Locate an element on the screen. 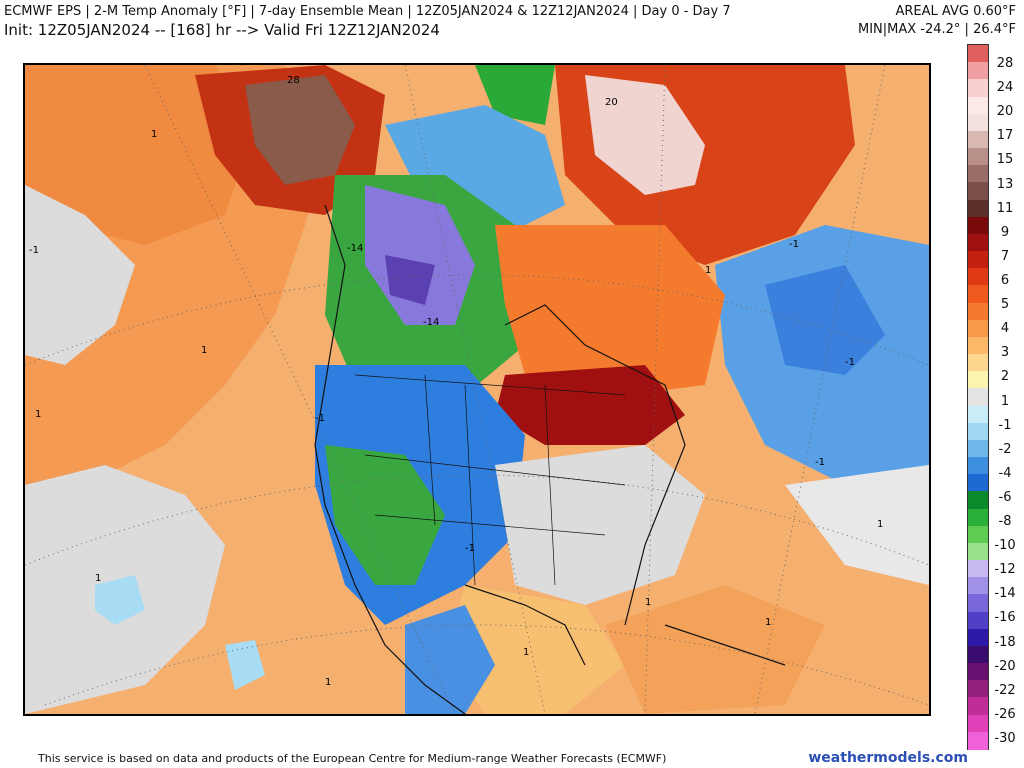 This screenshot has width=1024, height=768. colorbar-tick-label: -22 is located at coordinates (1005, 690).